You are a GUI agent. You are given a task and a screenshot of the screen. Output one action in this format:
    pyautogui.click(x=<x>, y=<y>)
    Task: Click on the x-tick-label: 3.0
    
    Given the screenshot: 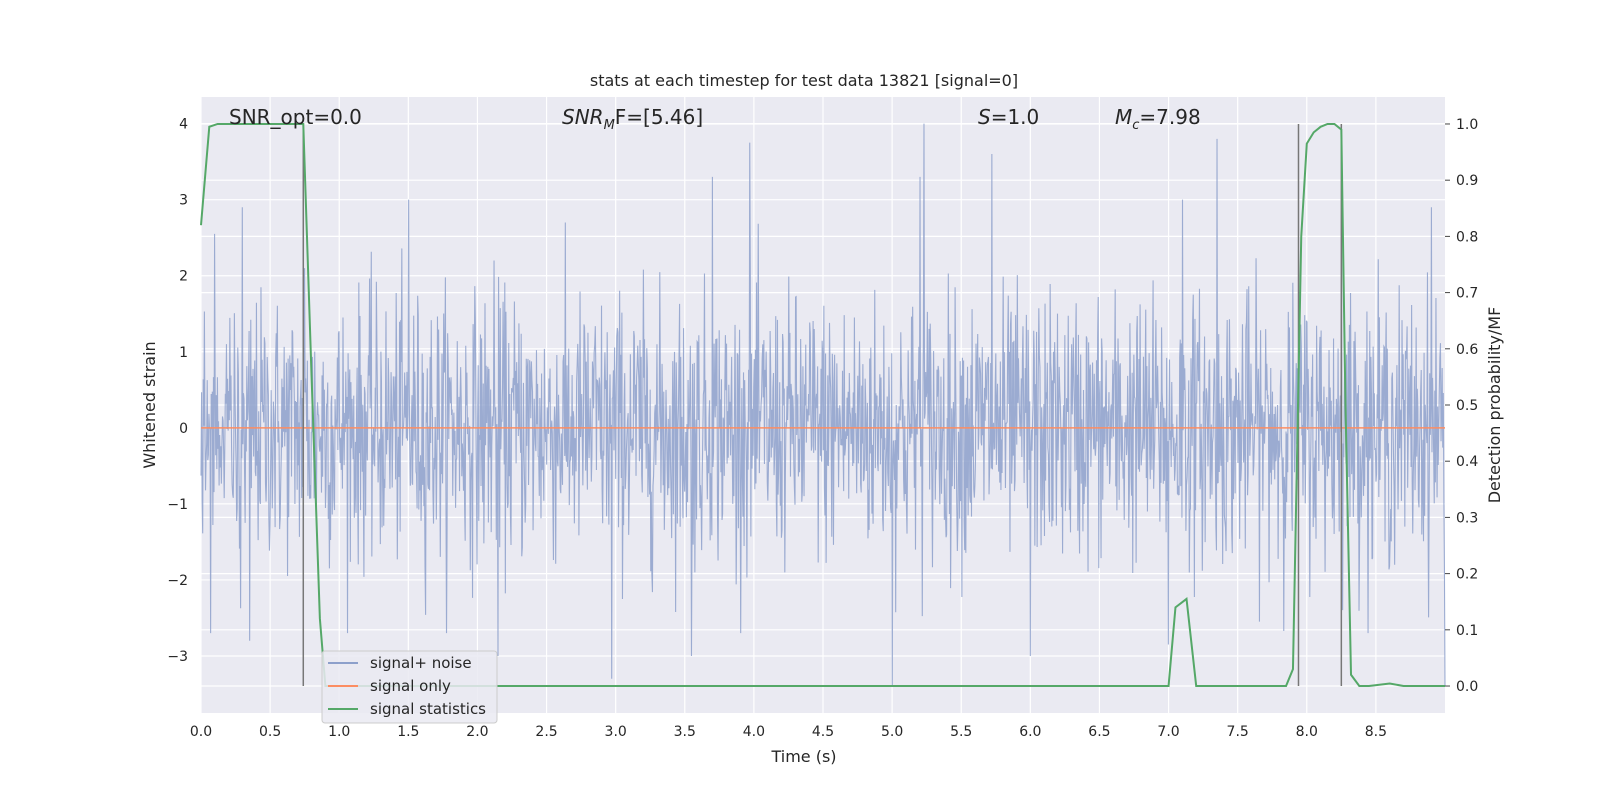 What is the action you would take?
    pyautogui.click(x=616, y=732)
    